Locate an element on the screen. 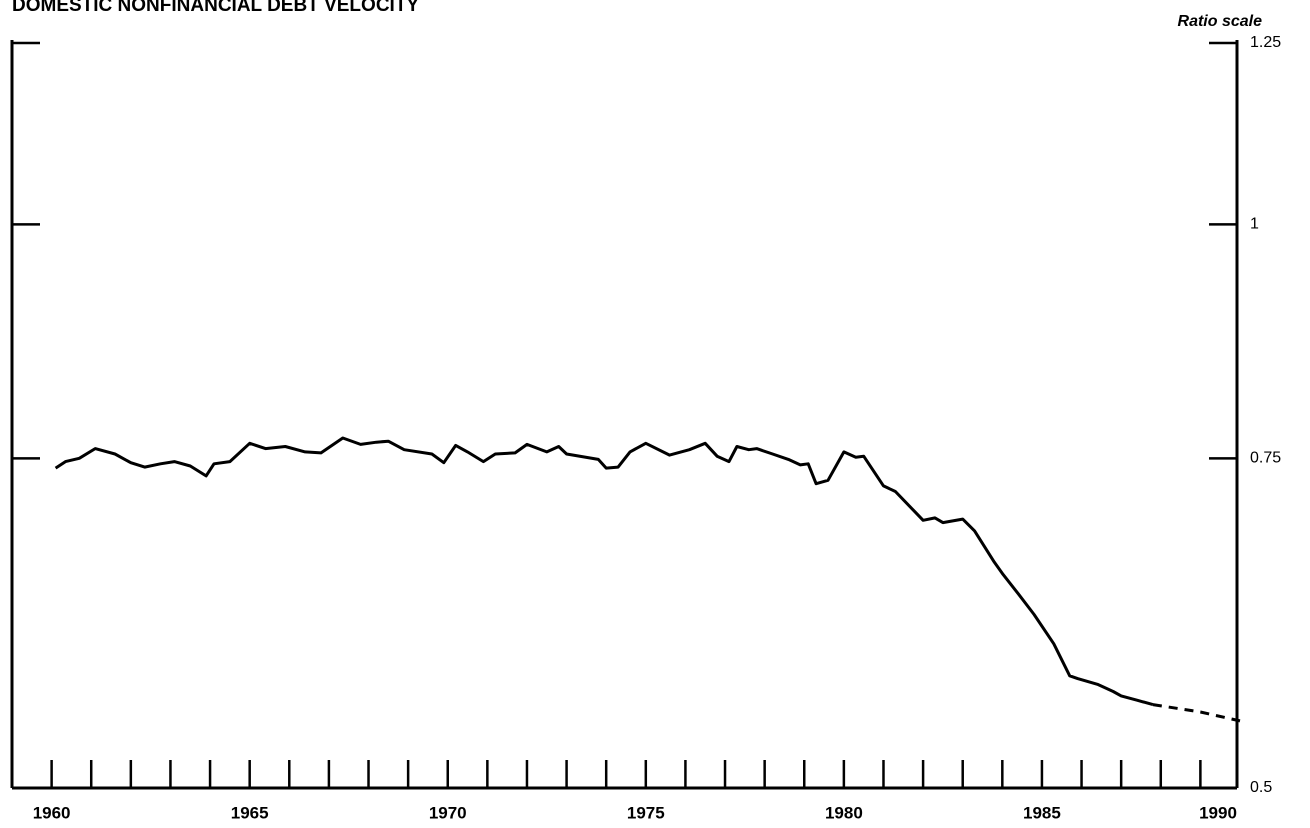 The width and height of the screenshot is (1310, 828). y-tick-label: 1.25 is located at coordinates (1265, 42).